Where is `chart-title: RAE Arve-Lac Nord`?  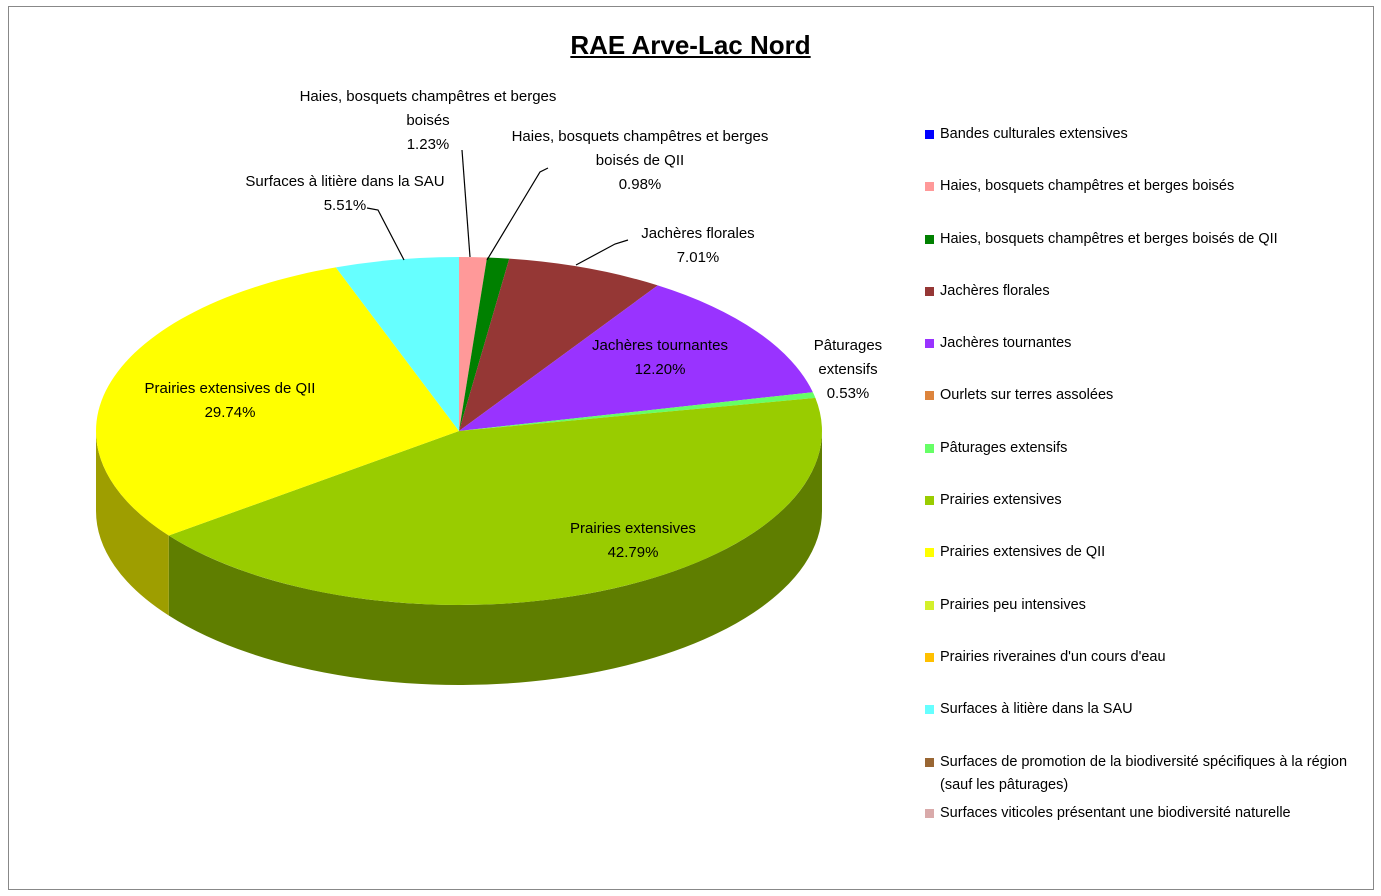
chart-title: RAE Arve-Lac Nord is located at coordinates (690, 45).